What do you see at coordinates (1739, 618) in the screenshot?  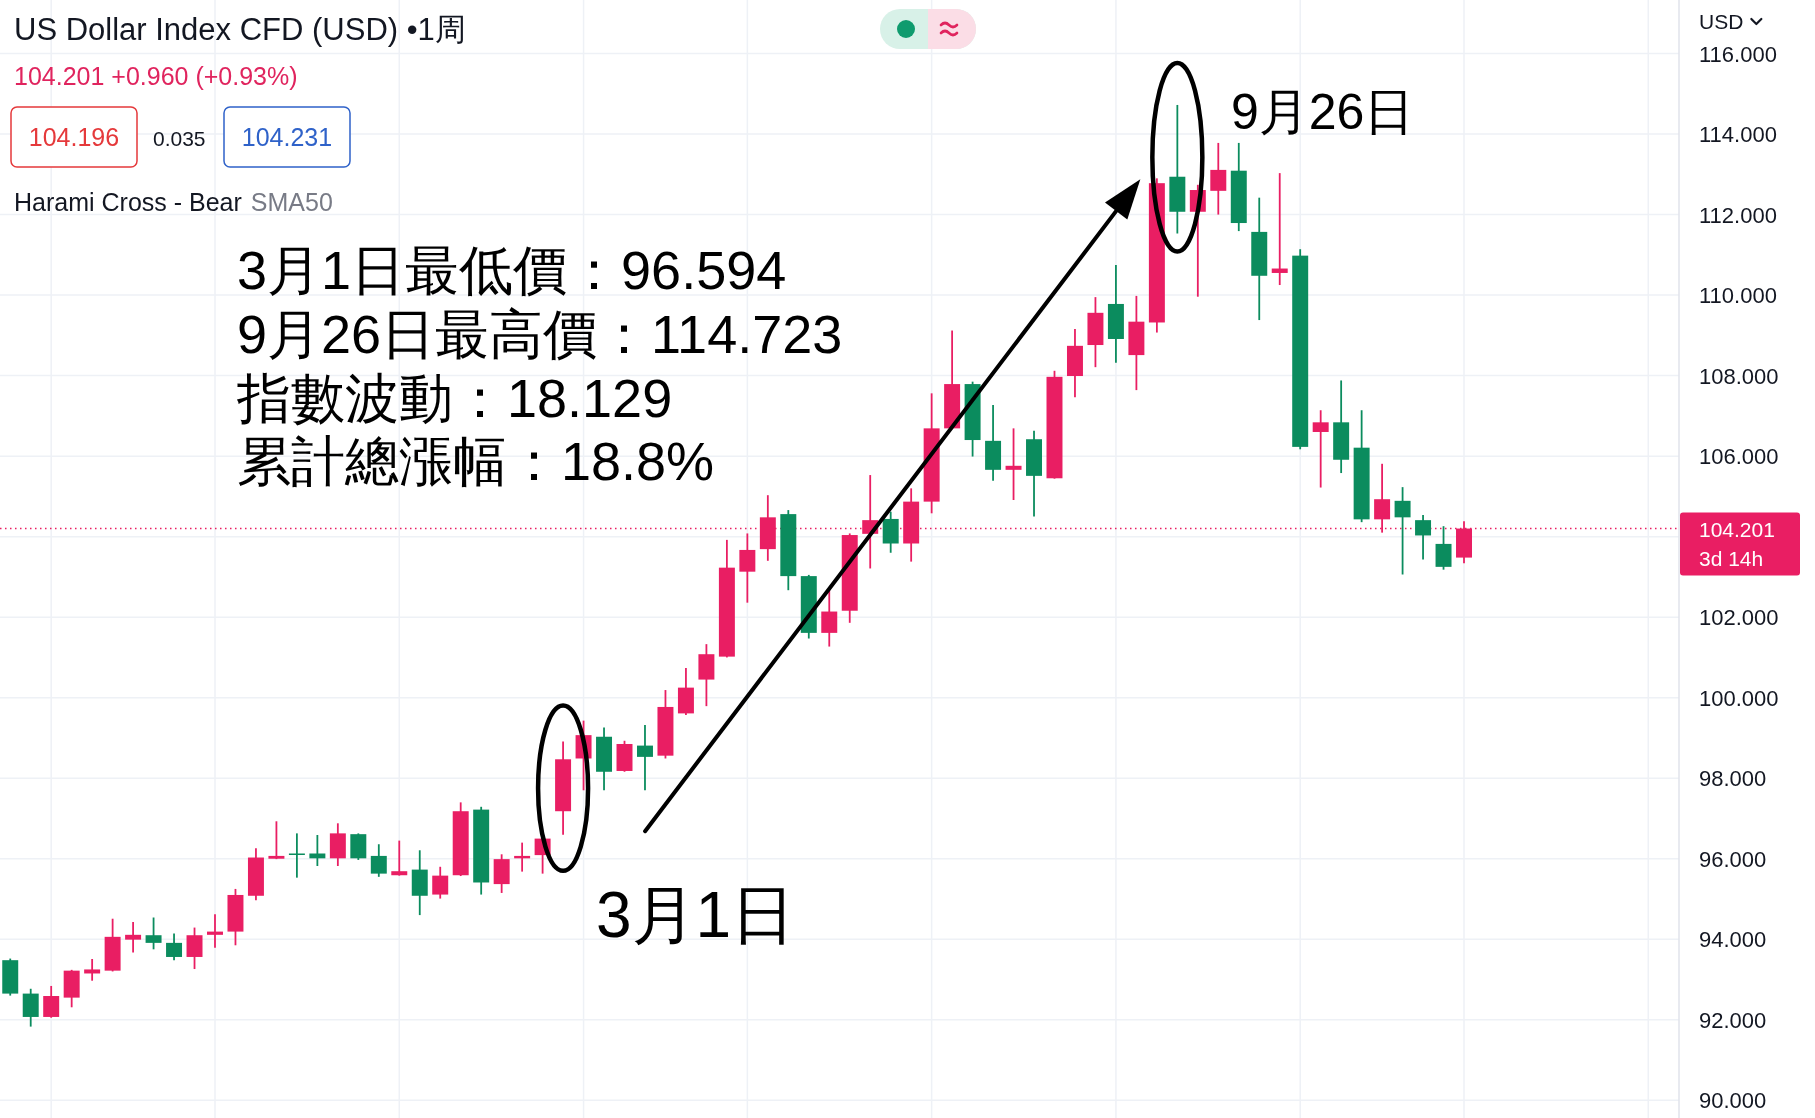 I see `ytick: 102.000` at bounding box center [1739, 618].